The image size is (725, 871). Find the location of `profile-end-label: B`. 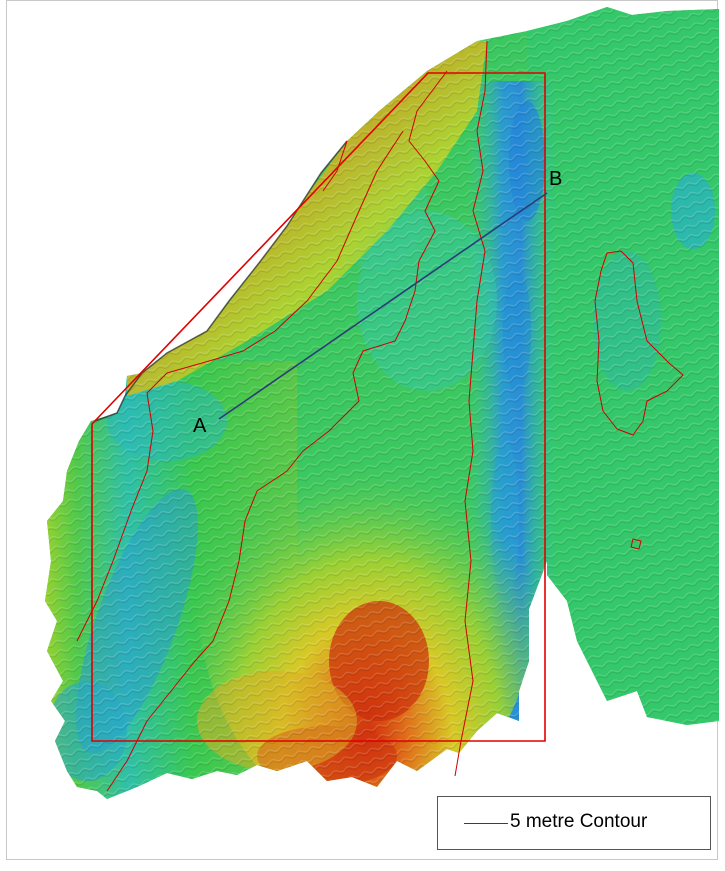

profile-end-label: B is located at coordinates (556, 179).